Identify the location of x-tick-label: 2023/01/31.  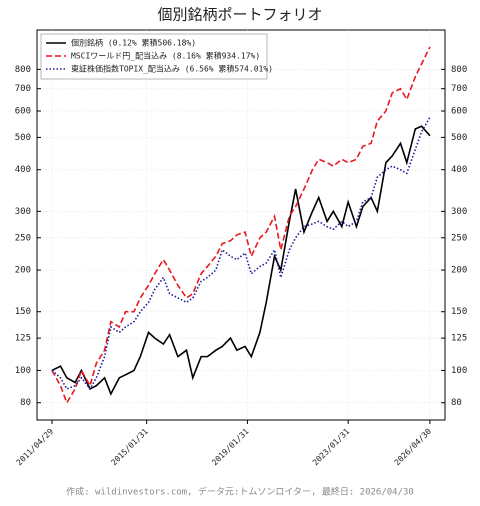
(331, 447).